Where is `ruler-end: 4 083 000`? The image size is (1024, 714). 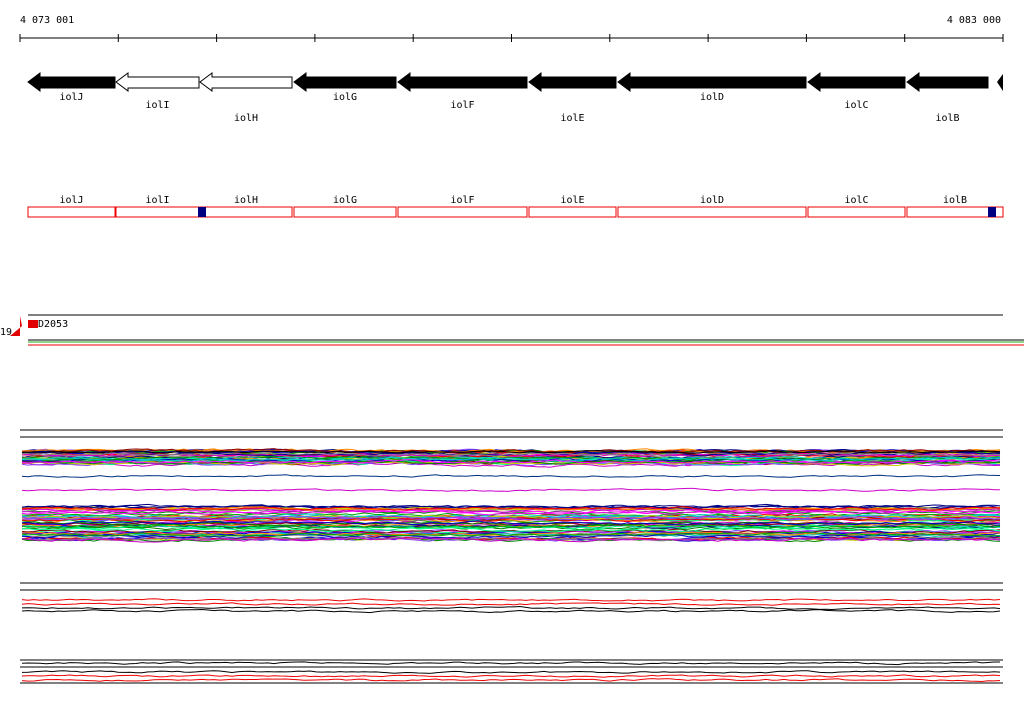 ruler-end: 4 083 000 is located at coordinates (974, 20).